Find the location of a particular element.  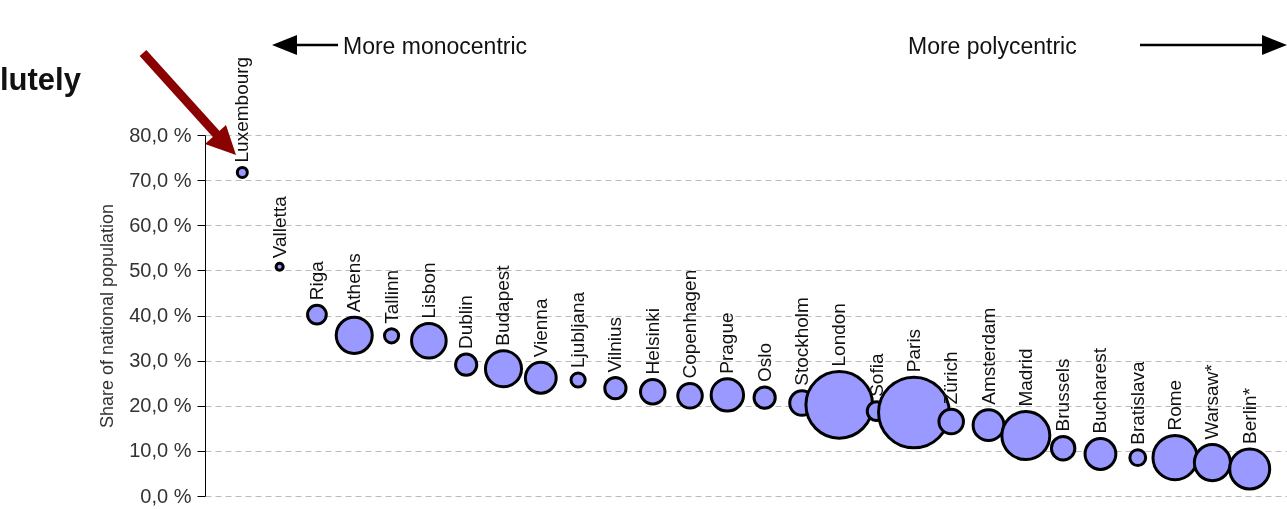

x-tick-label: Berlin* is located at coordinates (1249, 415).